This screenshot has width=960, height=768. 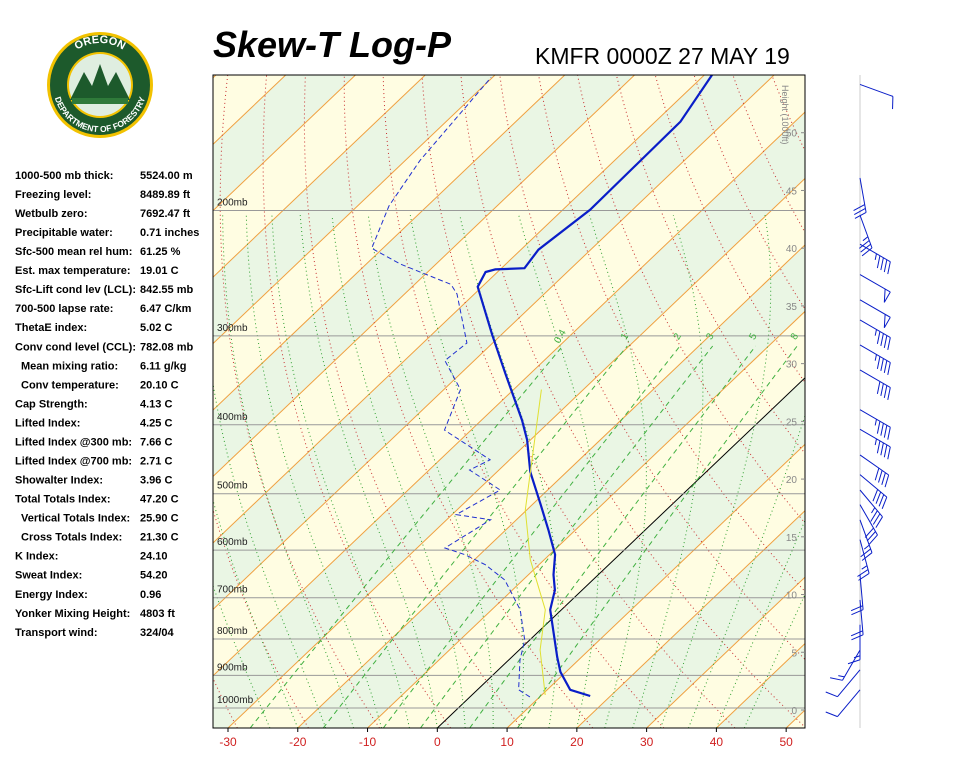 What do you see at coordinates (72, 614) in the screenshot?
I see `stat-label: Yonker Mixing Height:` at bounding box center [72, 614].